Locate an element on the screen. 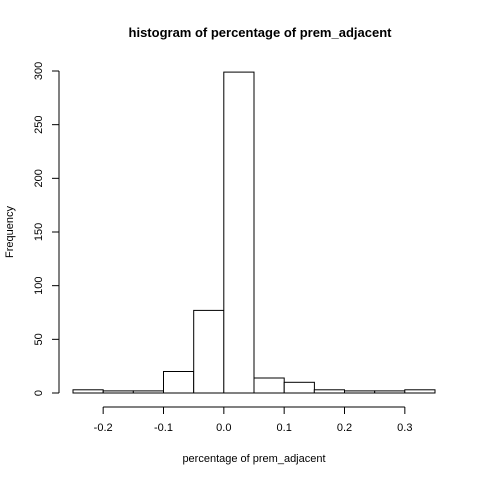 The height and width of the screenshot is (480, 480). y-tick-label: 100 is located at coordinates (39, 285).